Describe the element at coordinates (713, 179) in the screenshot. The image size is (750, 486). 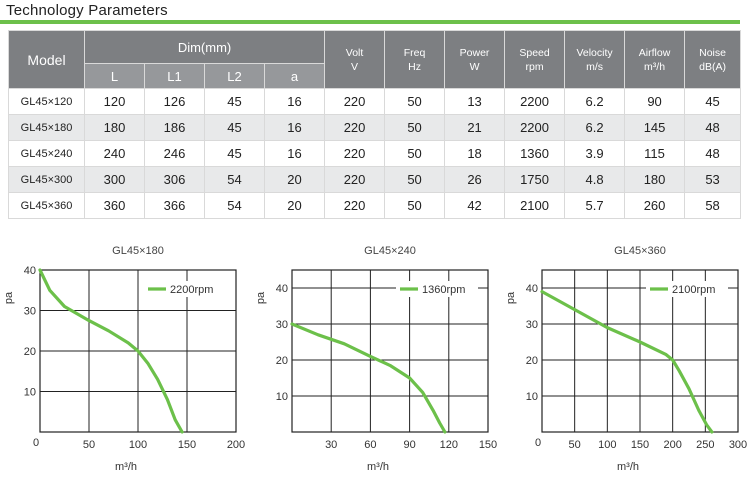
I see `row-value: 53` at that location.